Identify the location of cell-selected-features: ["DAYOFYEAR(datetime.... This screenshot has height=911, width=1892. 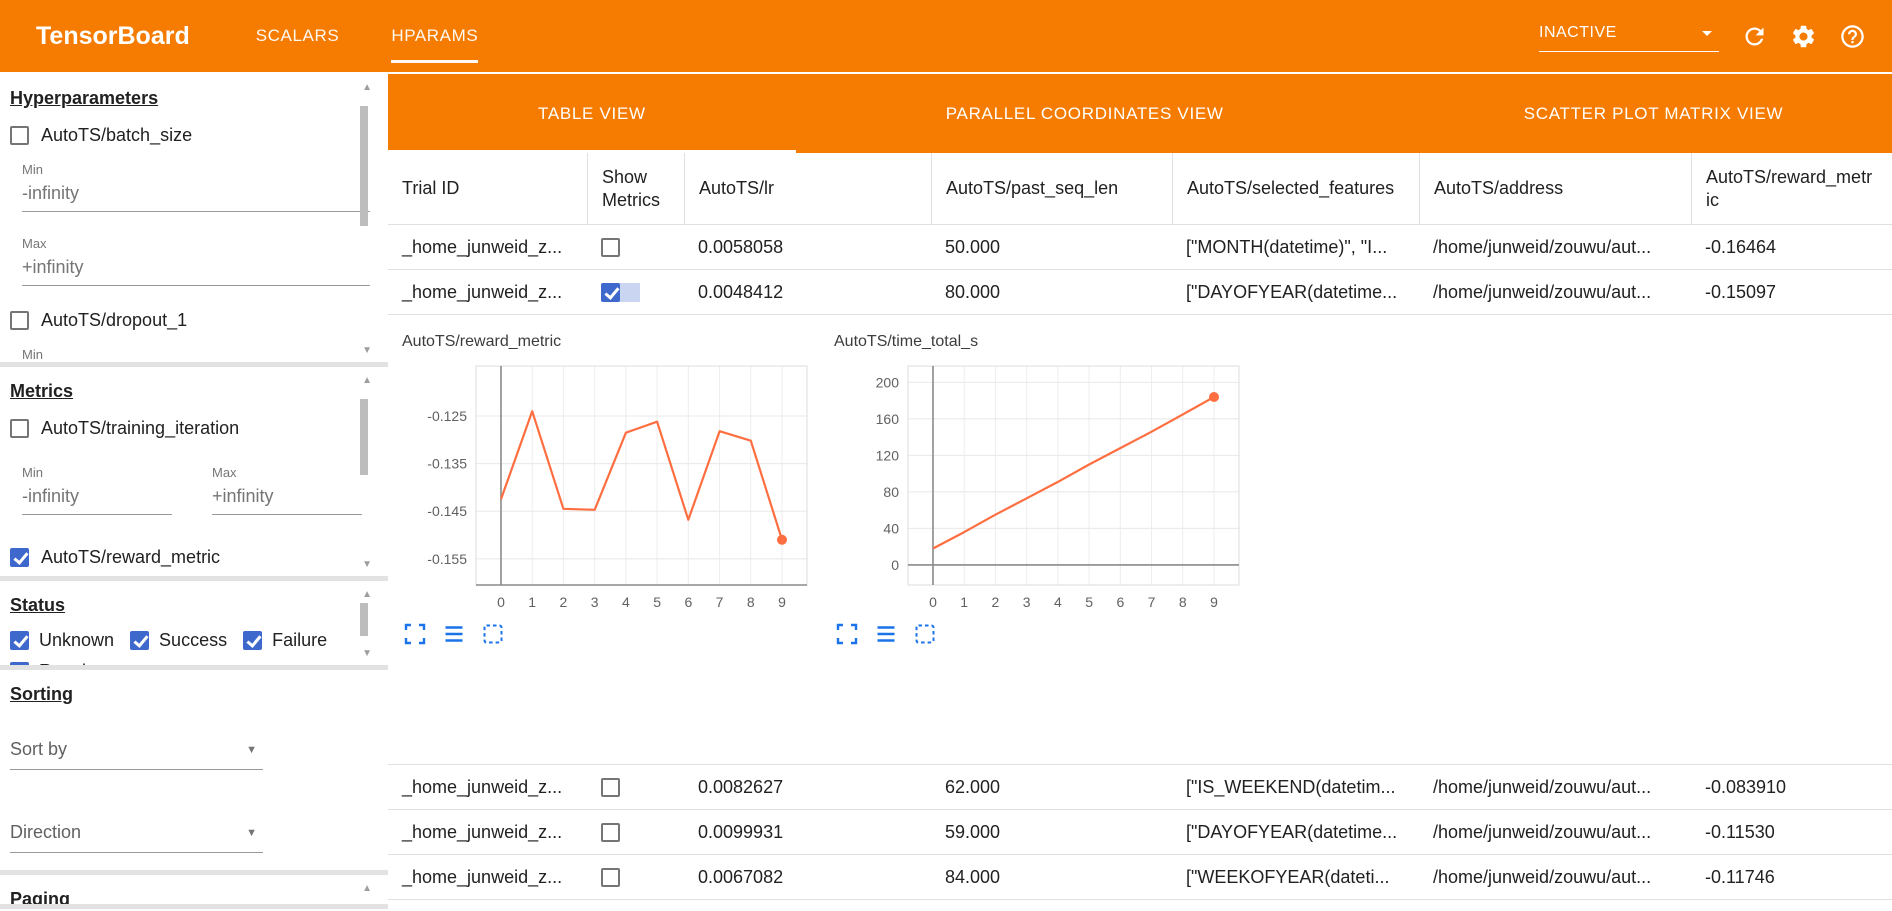
(1292, 291).